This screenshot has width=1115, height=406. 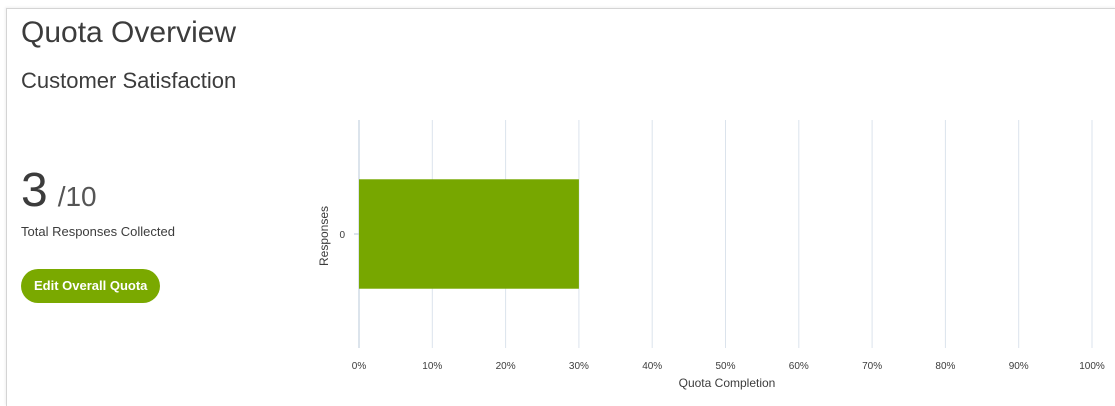 I want to click on responses-quota-total: /10, so click(x=77, y=196).